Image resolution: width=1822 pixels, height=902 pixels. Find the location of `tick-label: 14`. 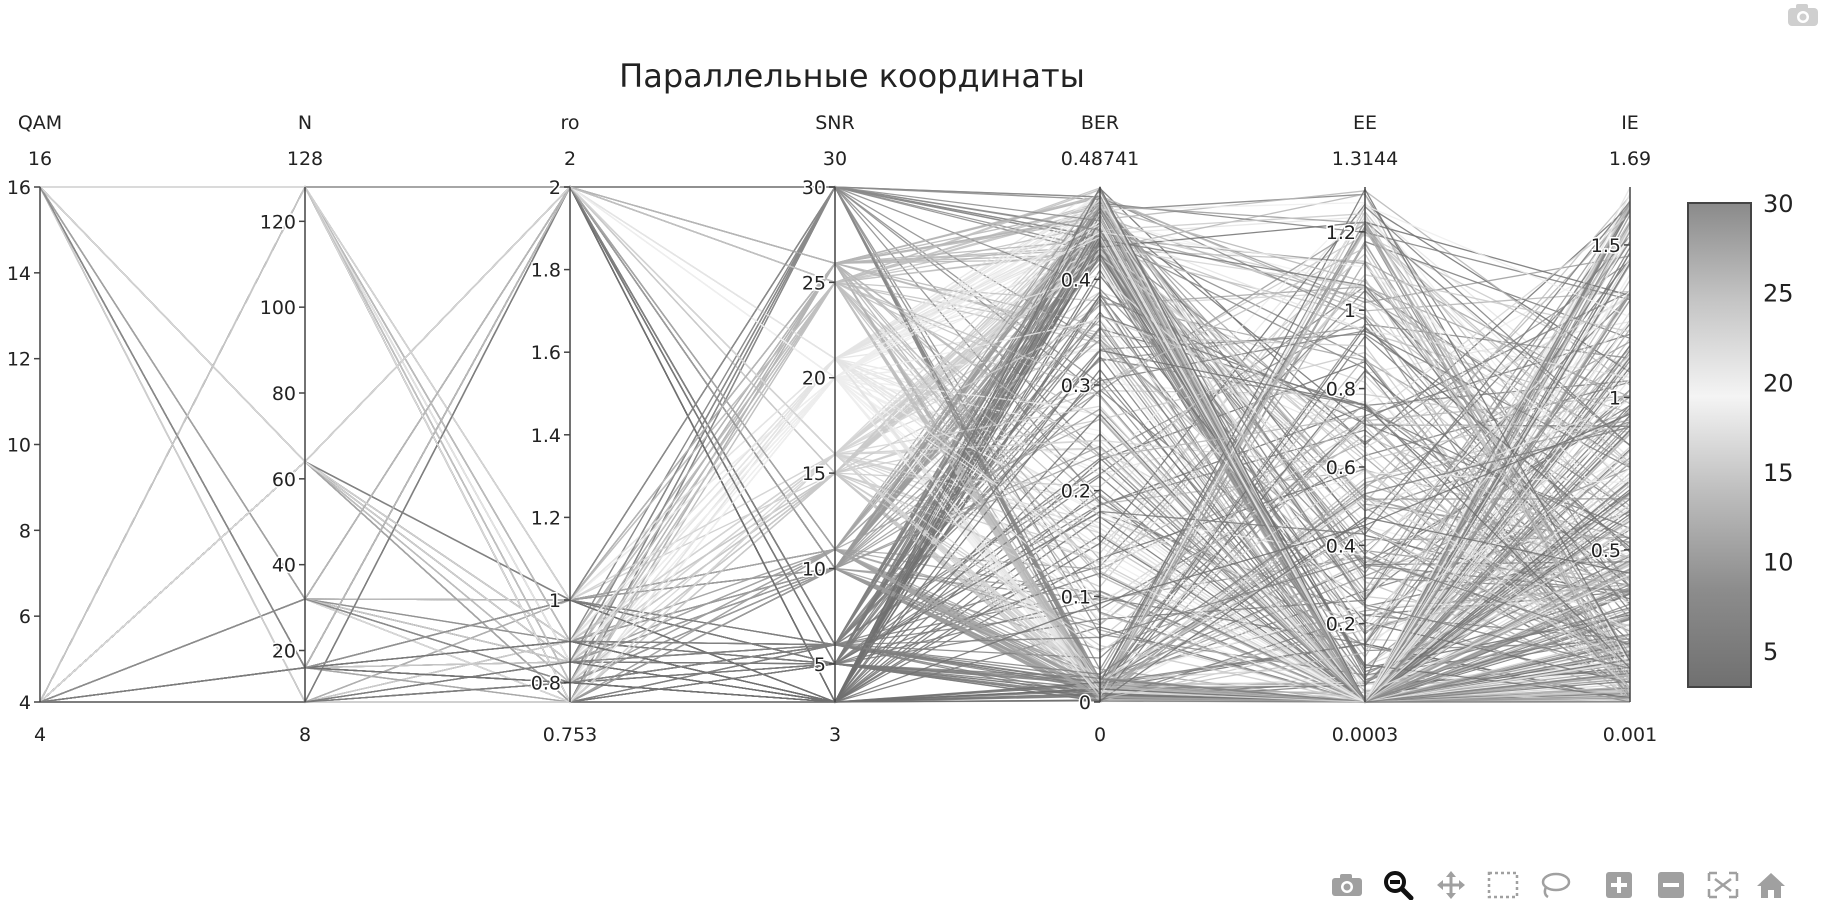

tick-label: 14 is located at coordinates (19, 274).